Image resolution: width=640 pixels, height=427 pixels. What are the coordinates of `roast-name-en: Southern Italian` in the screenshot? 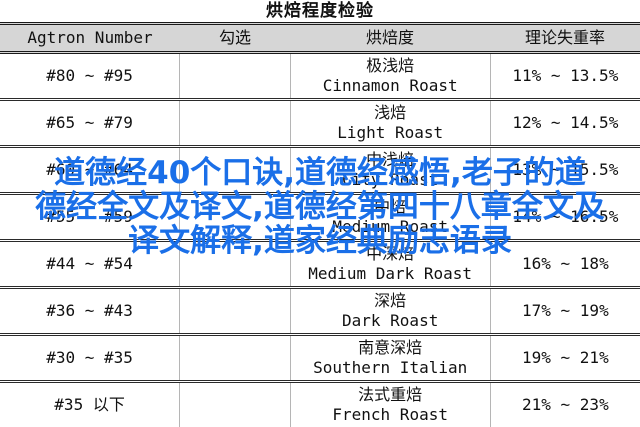 It's located at (390, 367).